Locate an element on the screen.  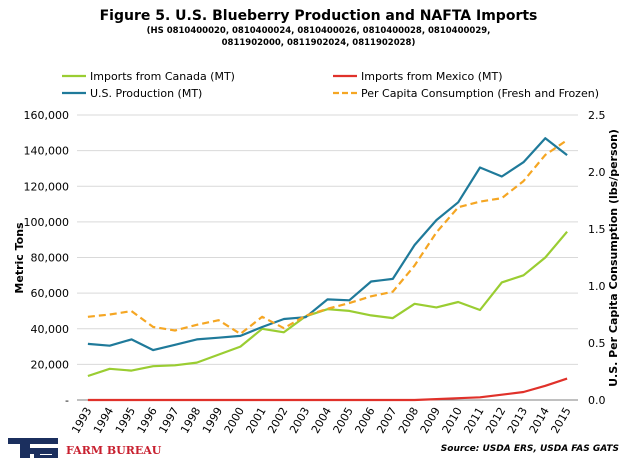
y-tick-label: 160,000 is located at coordinates (47, 115).